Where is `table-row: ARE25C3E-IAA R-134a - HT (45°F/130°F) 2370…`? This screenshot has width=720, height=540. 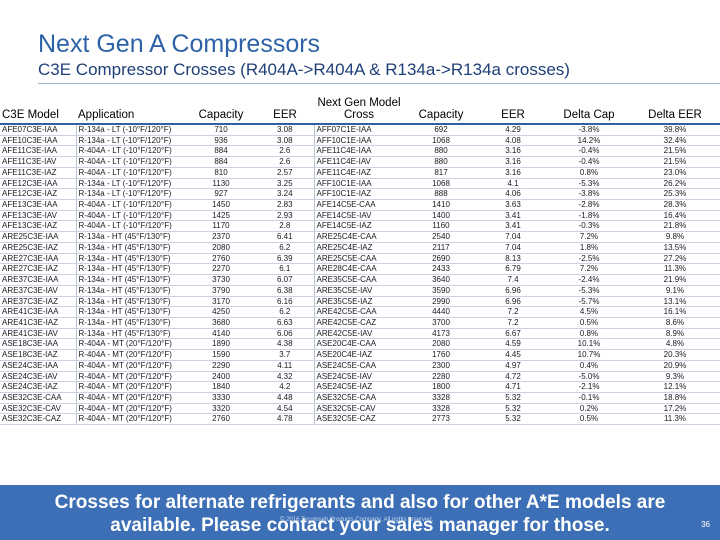
table-row: ARE25C3E-IAA R-134a - HT (45°F/130°F) 2370… is located at coordinates (360, 237).